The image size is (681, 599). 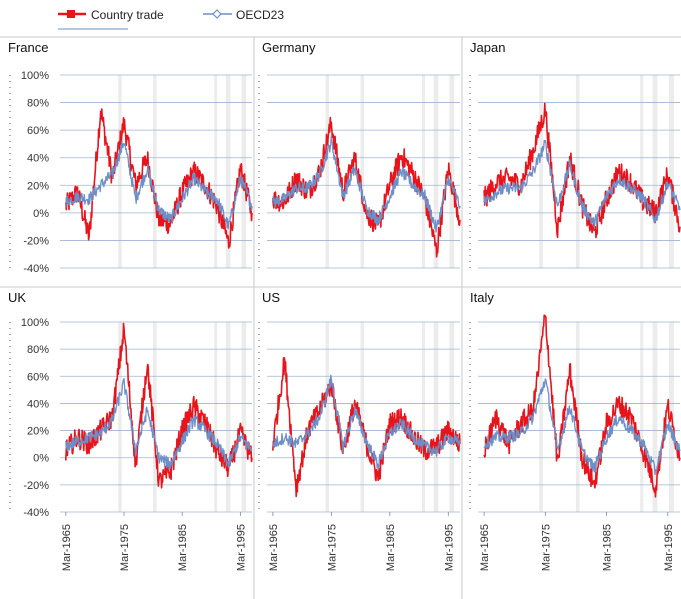 I want to click on panel-japan: Japan, so click(x=575, y=154).